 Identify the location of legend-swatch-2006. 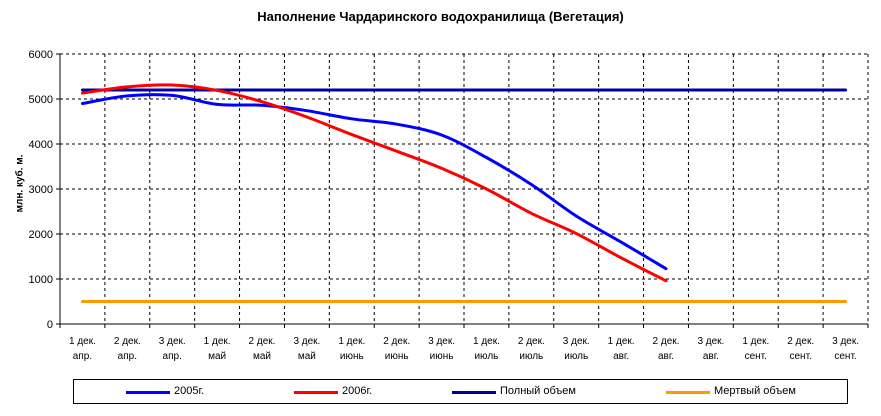
(316, 392).